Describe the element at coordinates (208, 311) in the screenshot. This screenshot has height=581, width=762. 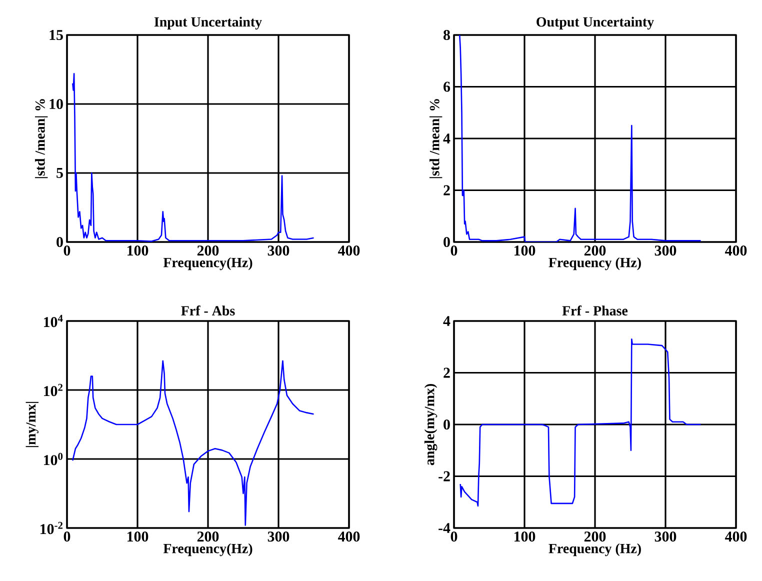
I see `chart-title: Frf - Abs` at that location.